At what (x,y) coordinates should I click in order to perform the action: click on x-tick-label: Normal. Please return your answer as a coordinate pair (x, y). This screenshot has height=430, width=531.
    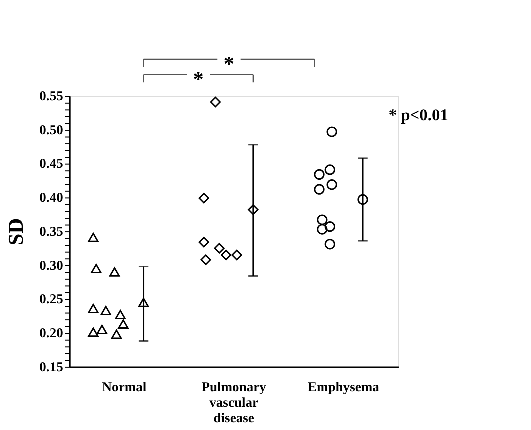
    Looking at the image, I should click on (124, 387).